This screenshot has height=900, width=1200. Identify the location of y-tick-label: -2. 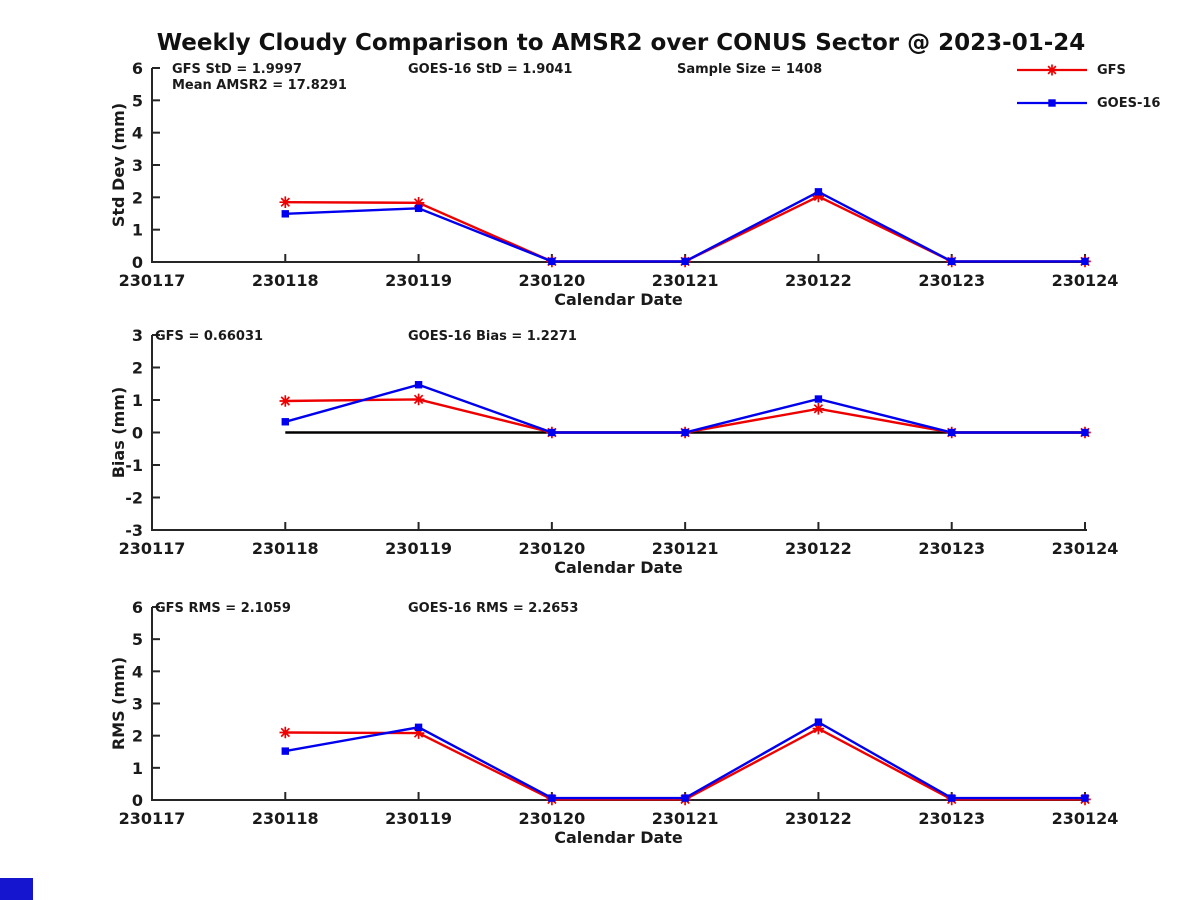
(134, 498).